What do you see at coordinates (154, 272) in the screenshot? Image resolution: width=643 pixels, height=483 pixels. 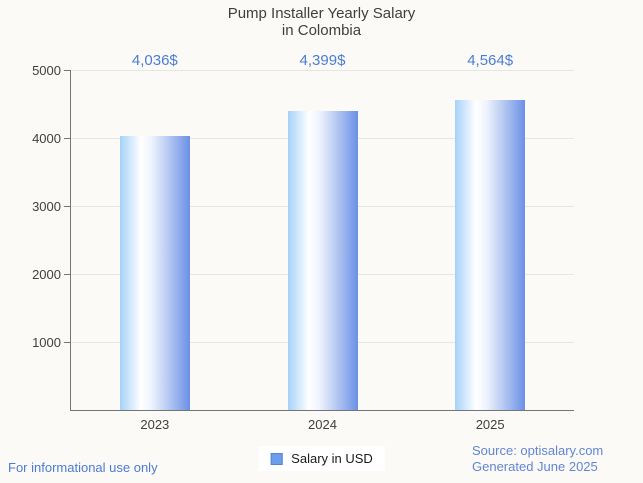 I see `bar-2023` at bounding box center [154, 272].